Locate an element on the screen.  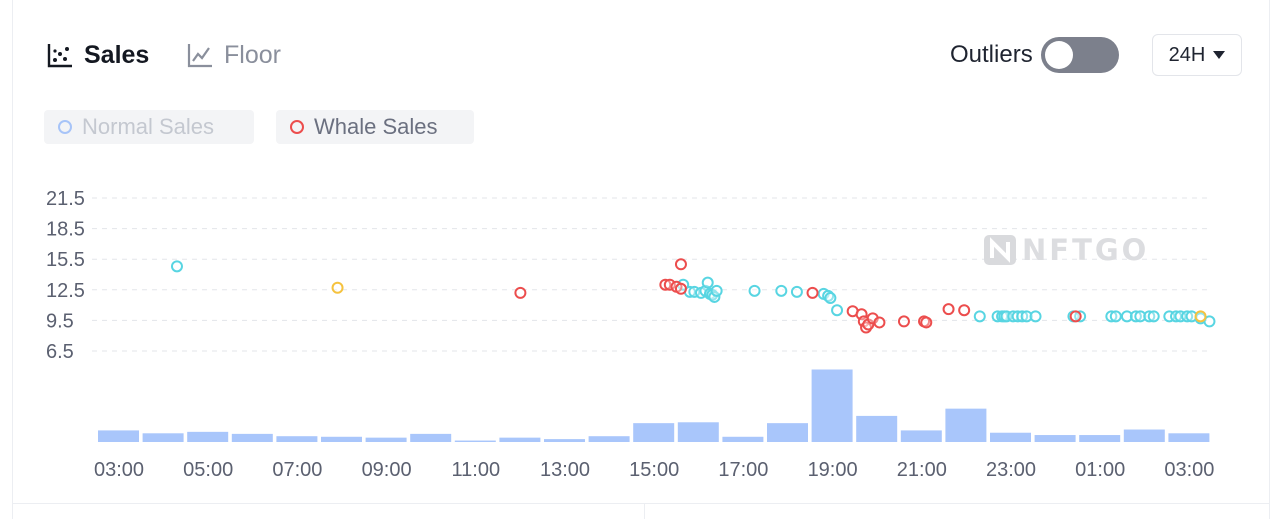
toggle-knob is located at coordinates (1058, 55).